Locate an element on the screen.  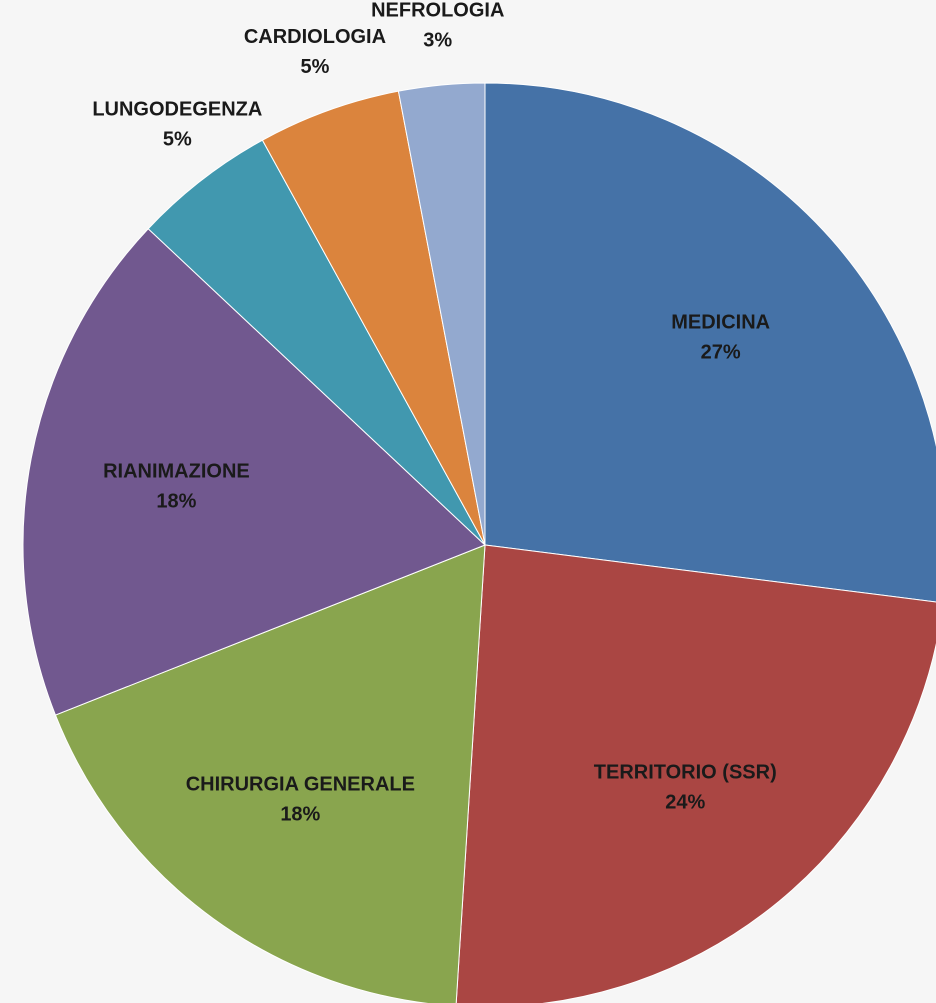
slice-label: NEFROLOGIA is located at coordinates (437, 10).